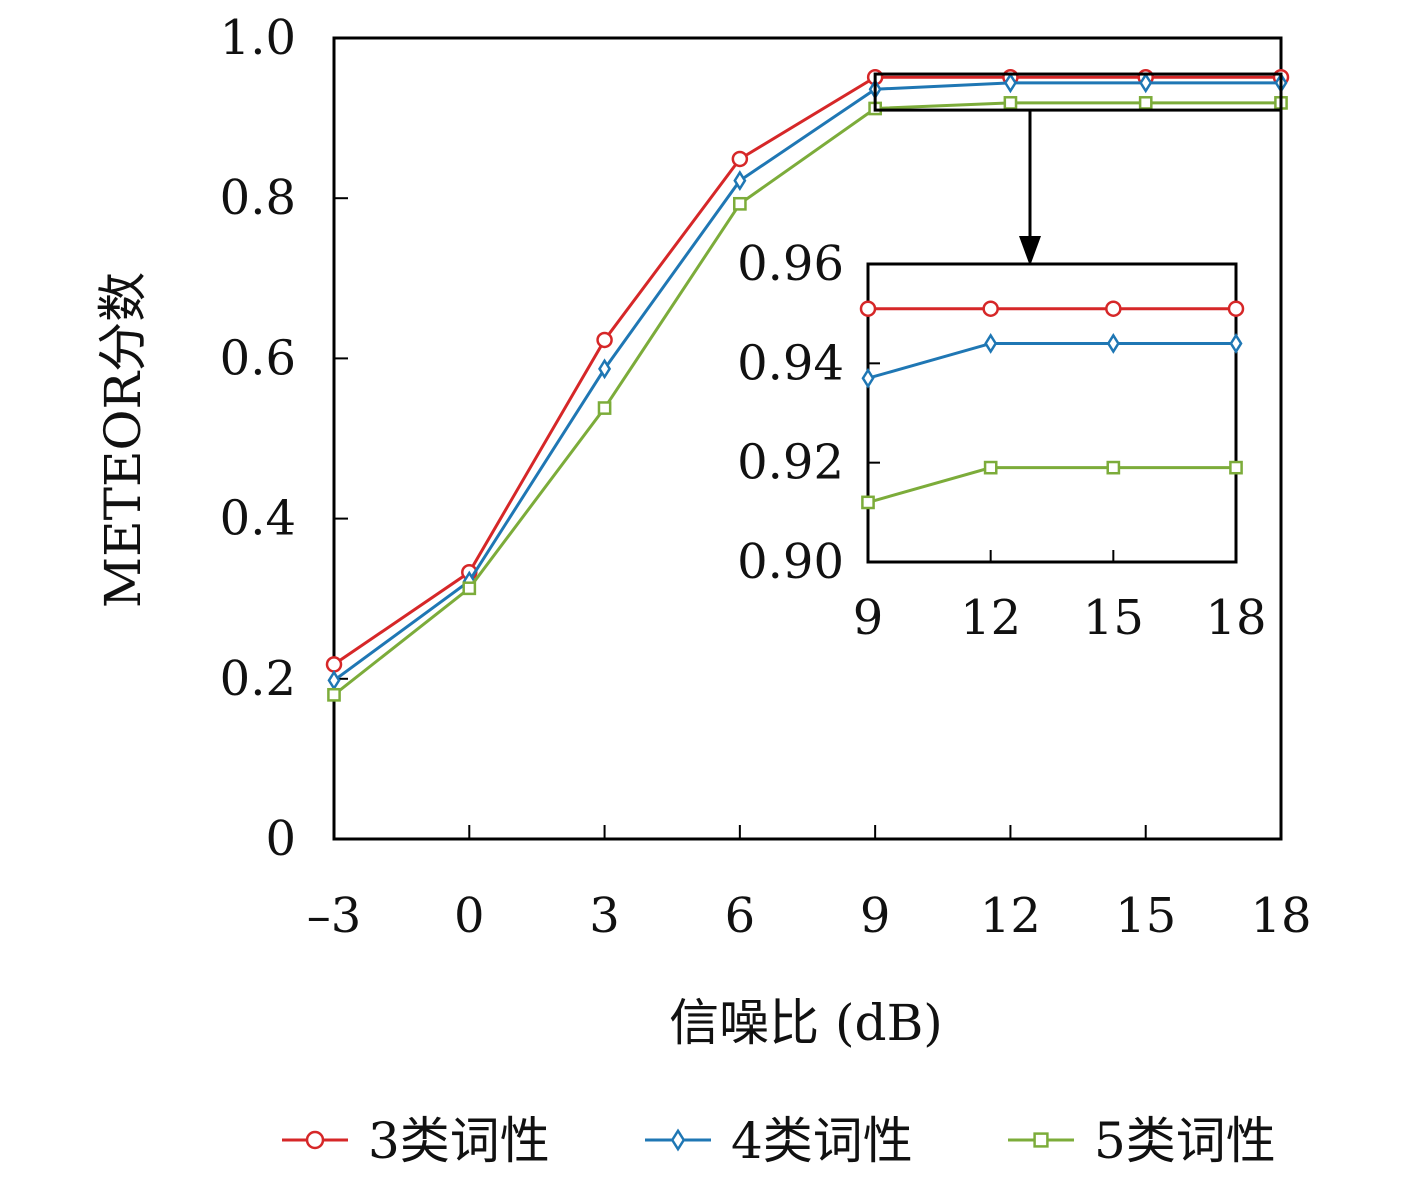 This screenshot has height=1183, width=1417. I want to click on x-axis-title: 信噪比 (dB), so click(806, 1023).